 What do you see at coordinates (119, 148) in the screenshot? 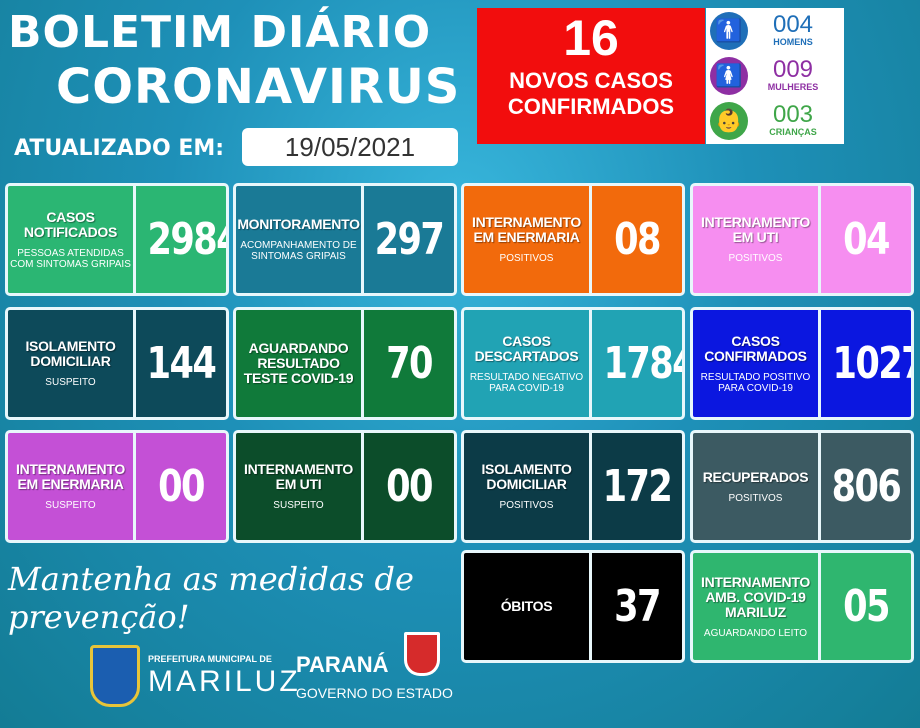
I see `updated-label: ATUALIZADO EM:` at bounding box center [119, 148].